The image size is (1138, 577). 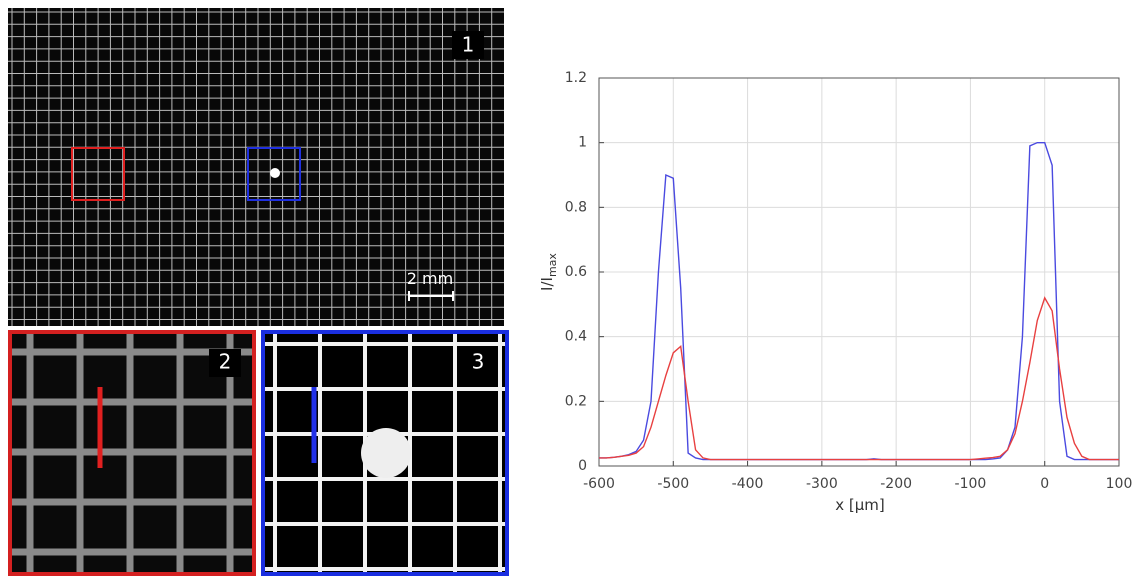 What do you see at coordinates (547, 284) in the screenshot?
I see `y-label-main: I/I` at bounding box center [547, 284].